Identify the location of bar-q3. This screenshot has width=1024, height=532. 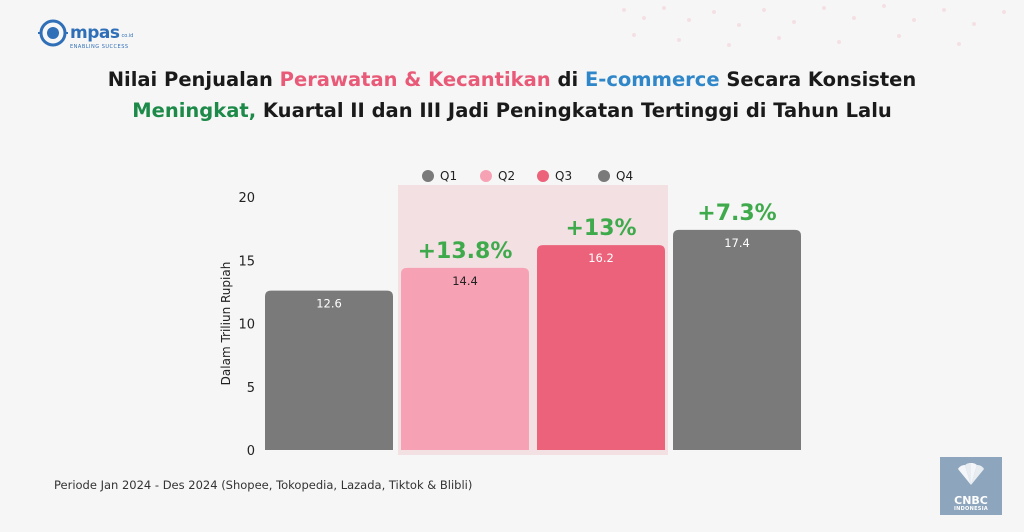
(601, 347).